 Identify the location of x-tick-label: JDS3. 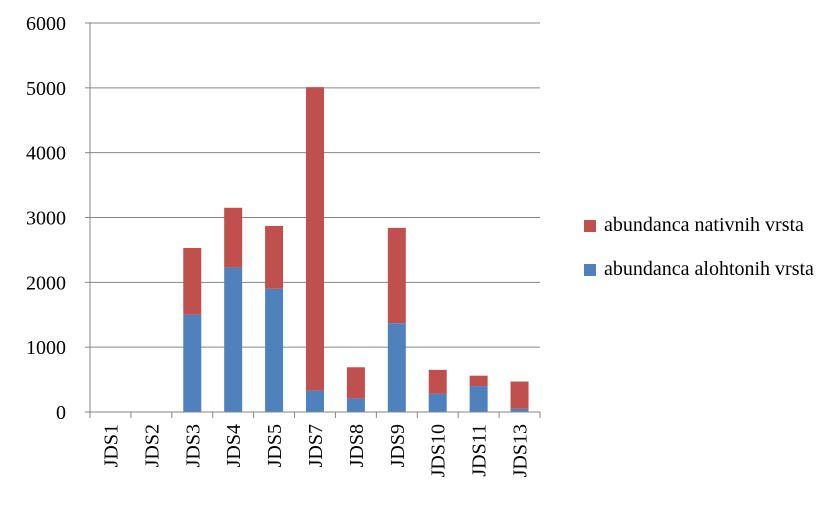
(193, 445).